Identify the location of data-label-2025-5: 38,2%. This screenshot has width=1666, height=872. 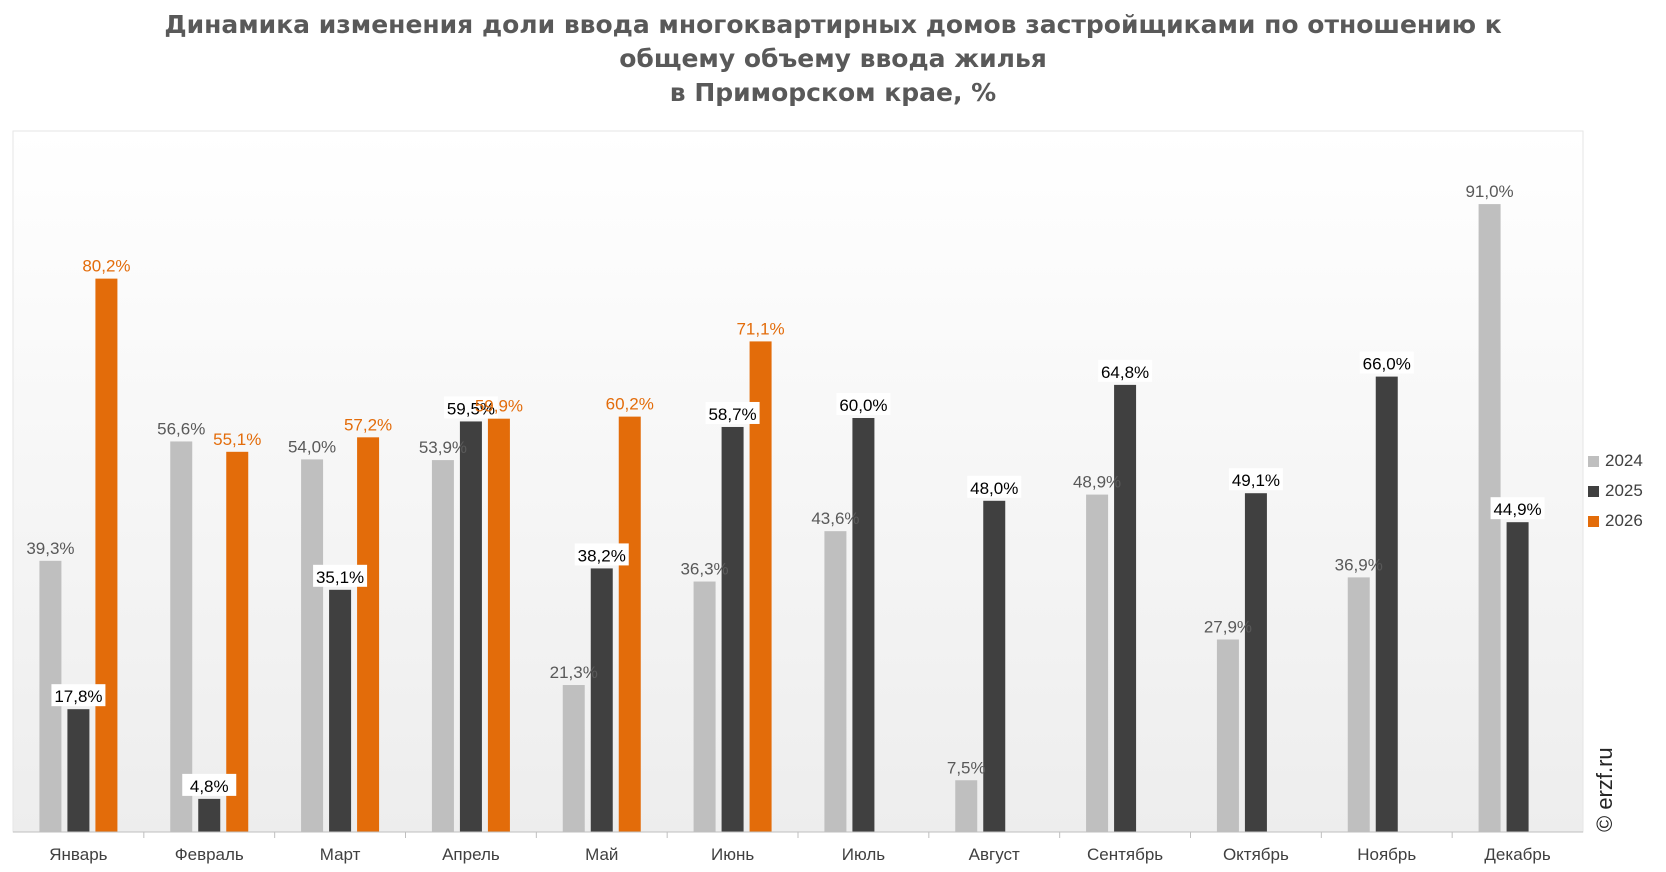
(602, 555).